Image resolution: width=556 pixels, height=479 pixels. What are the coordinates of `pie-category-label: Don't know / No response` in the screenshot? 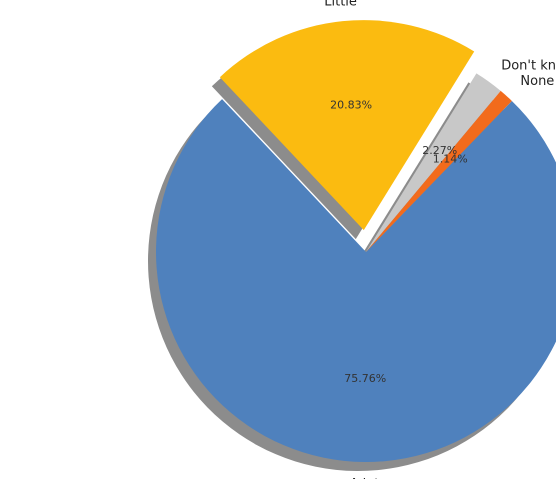 It's located at (528, 66).